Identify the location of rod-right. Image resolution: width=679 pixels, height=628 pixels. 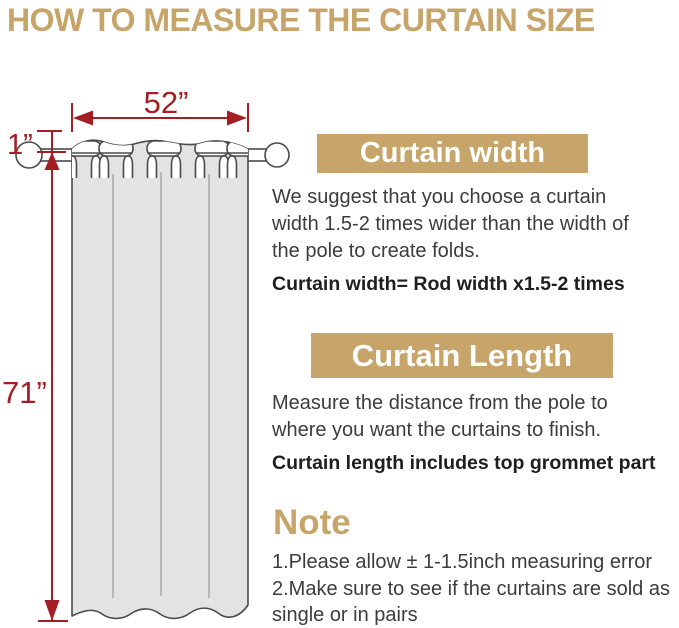
(268, 155).